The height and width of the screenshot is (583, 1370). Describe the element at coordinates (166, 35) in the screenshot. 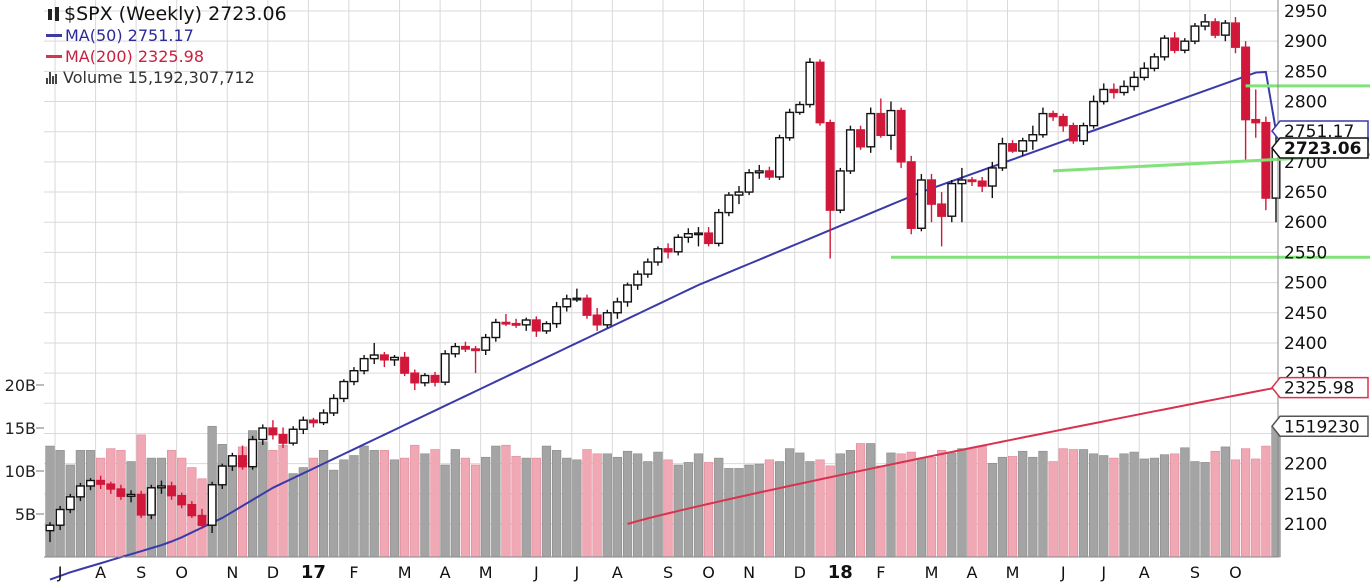

I see `legend-ma50-row: MA(50) 2751.17` at that location.